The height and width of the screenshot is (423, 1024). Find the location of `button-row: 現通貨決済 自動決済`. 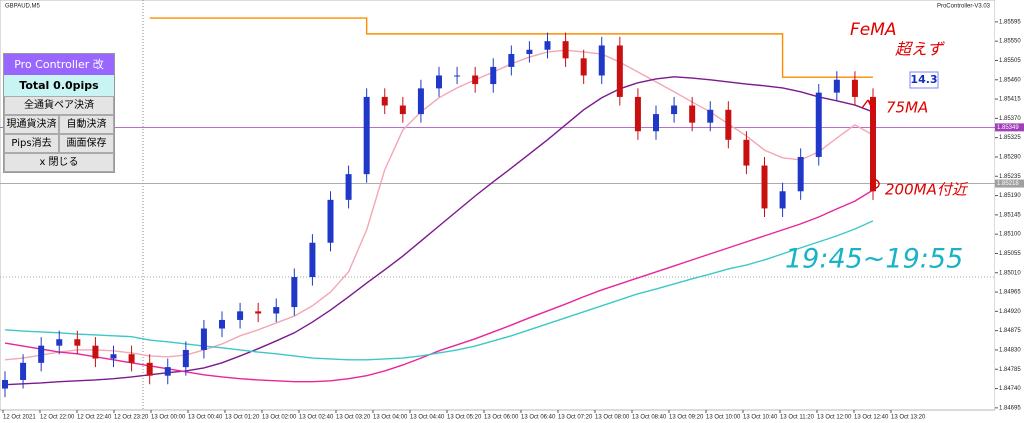

button-row: 現通貨決済 自動決済 is located at coordinates (59, 124).